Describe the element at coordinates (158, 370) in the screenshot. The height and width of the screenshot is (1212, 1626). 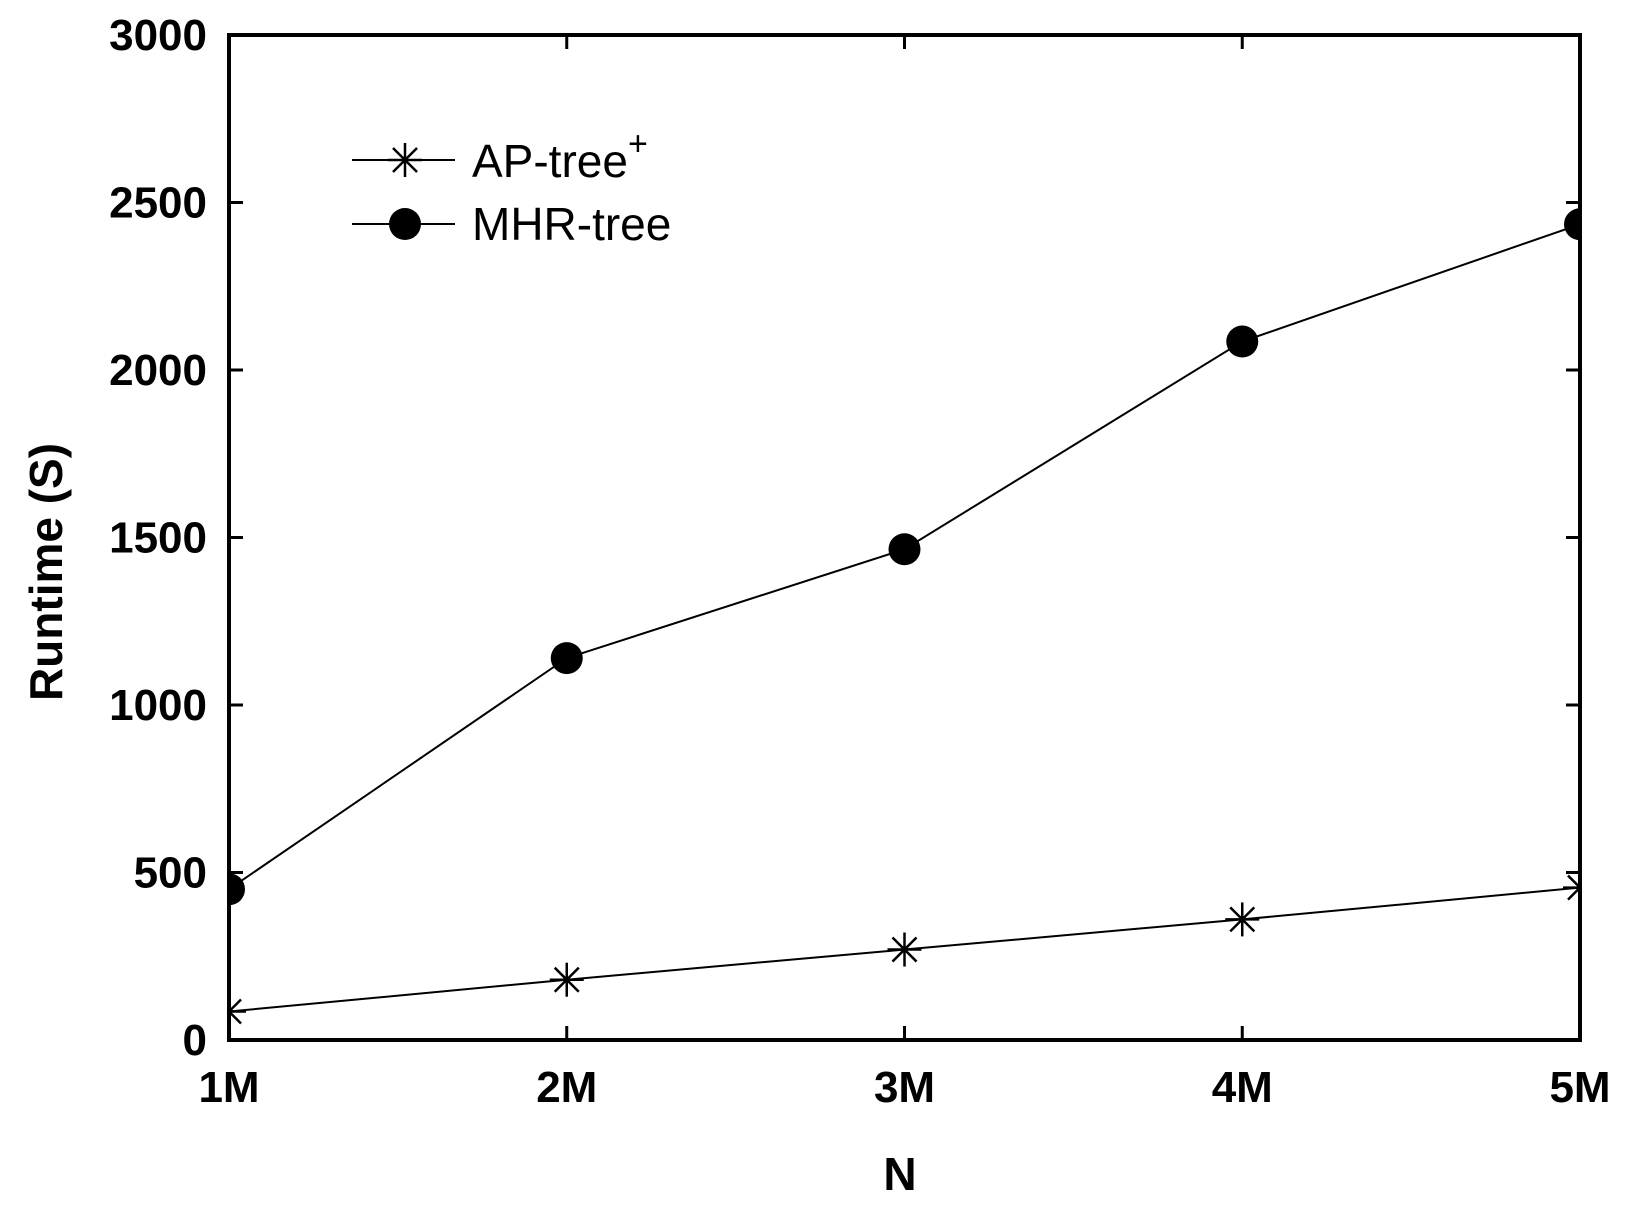
I see `y-tick-label: 2000` at that location.